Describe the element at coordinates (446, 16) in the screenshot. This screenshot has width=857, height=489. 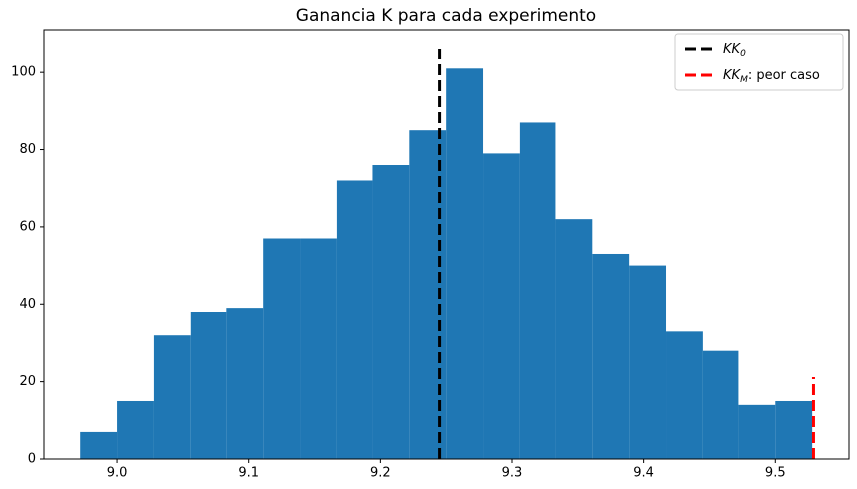
I see `chart-title: Ganancia K para cada experimento` at that location.